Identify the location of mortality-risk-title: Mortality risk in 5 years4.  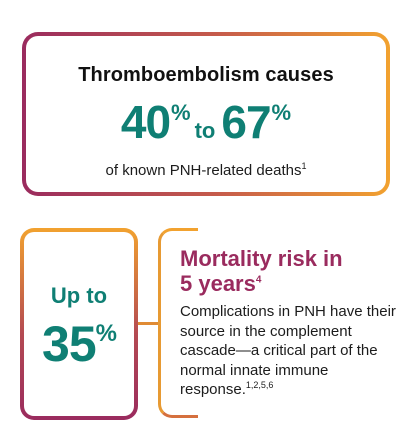
(292, 271).